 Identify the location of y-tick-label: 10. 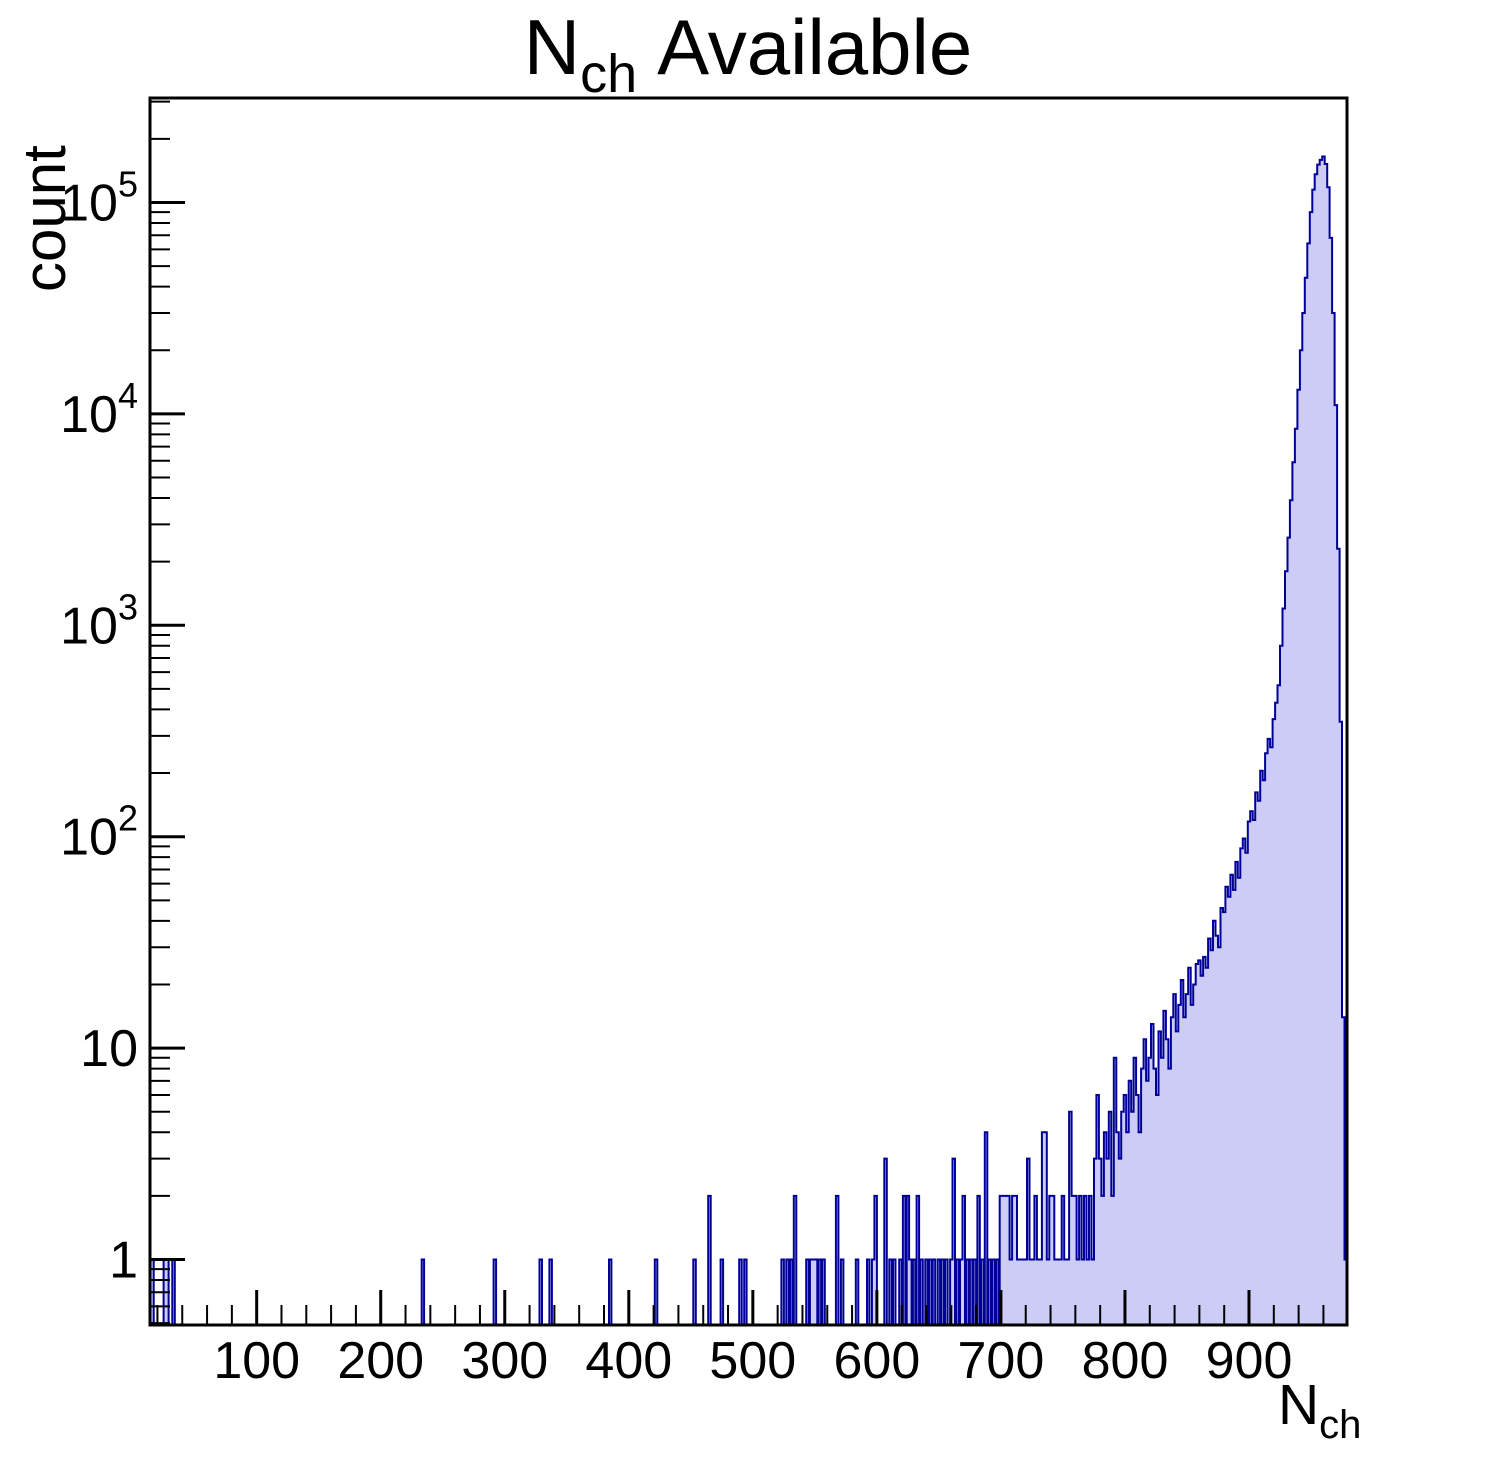
(109, 1049).